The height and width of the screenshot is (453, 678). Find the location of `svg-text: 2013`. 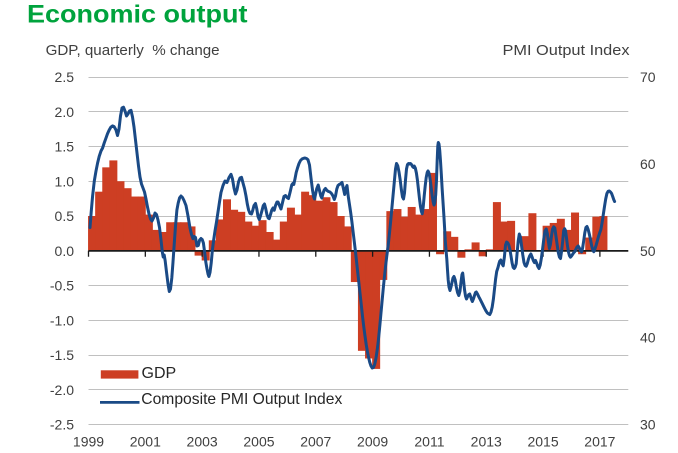

svg-text: 2013 is located at coordinates (486, 441).